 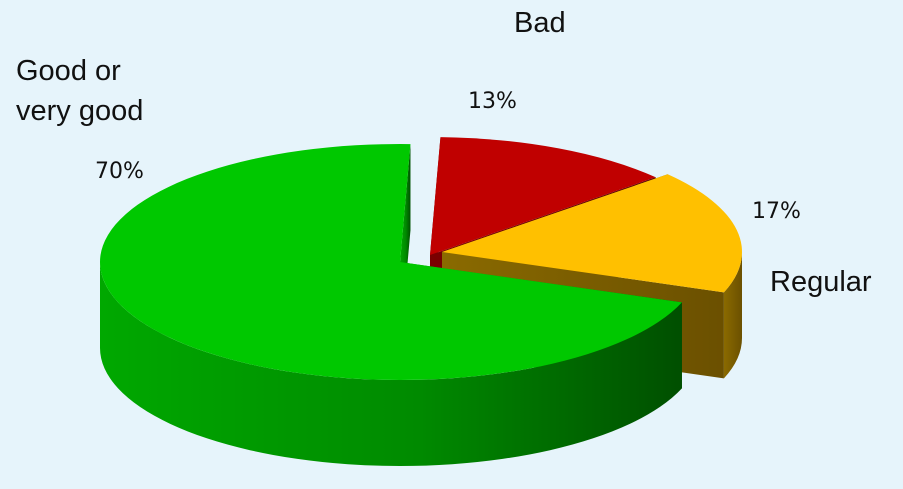 I want to click on label-good-or-very-good: Good or very good, so click(x=106, y=91).